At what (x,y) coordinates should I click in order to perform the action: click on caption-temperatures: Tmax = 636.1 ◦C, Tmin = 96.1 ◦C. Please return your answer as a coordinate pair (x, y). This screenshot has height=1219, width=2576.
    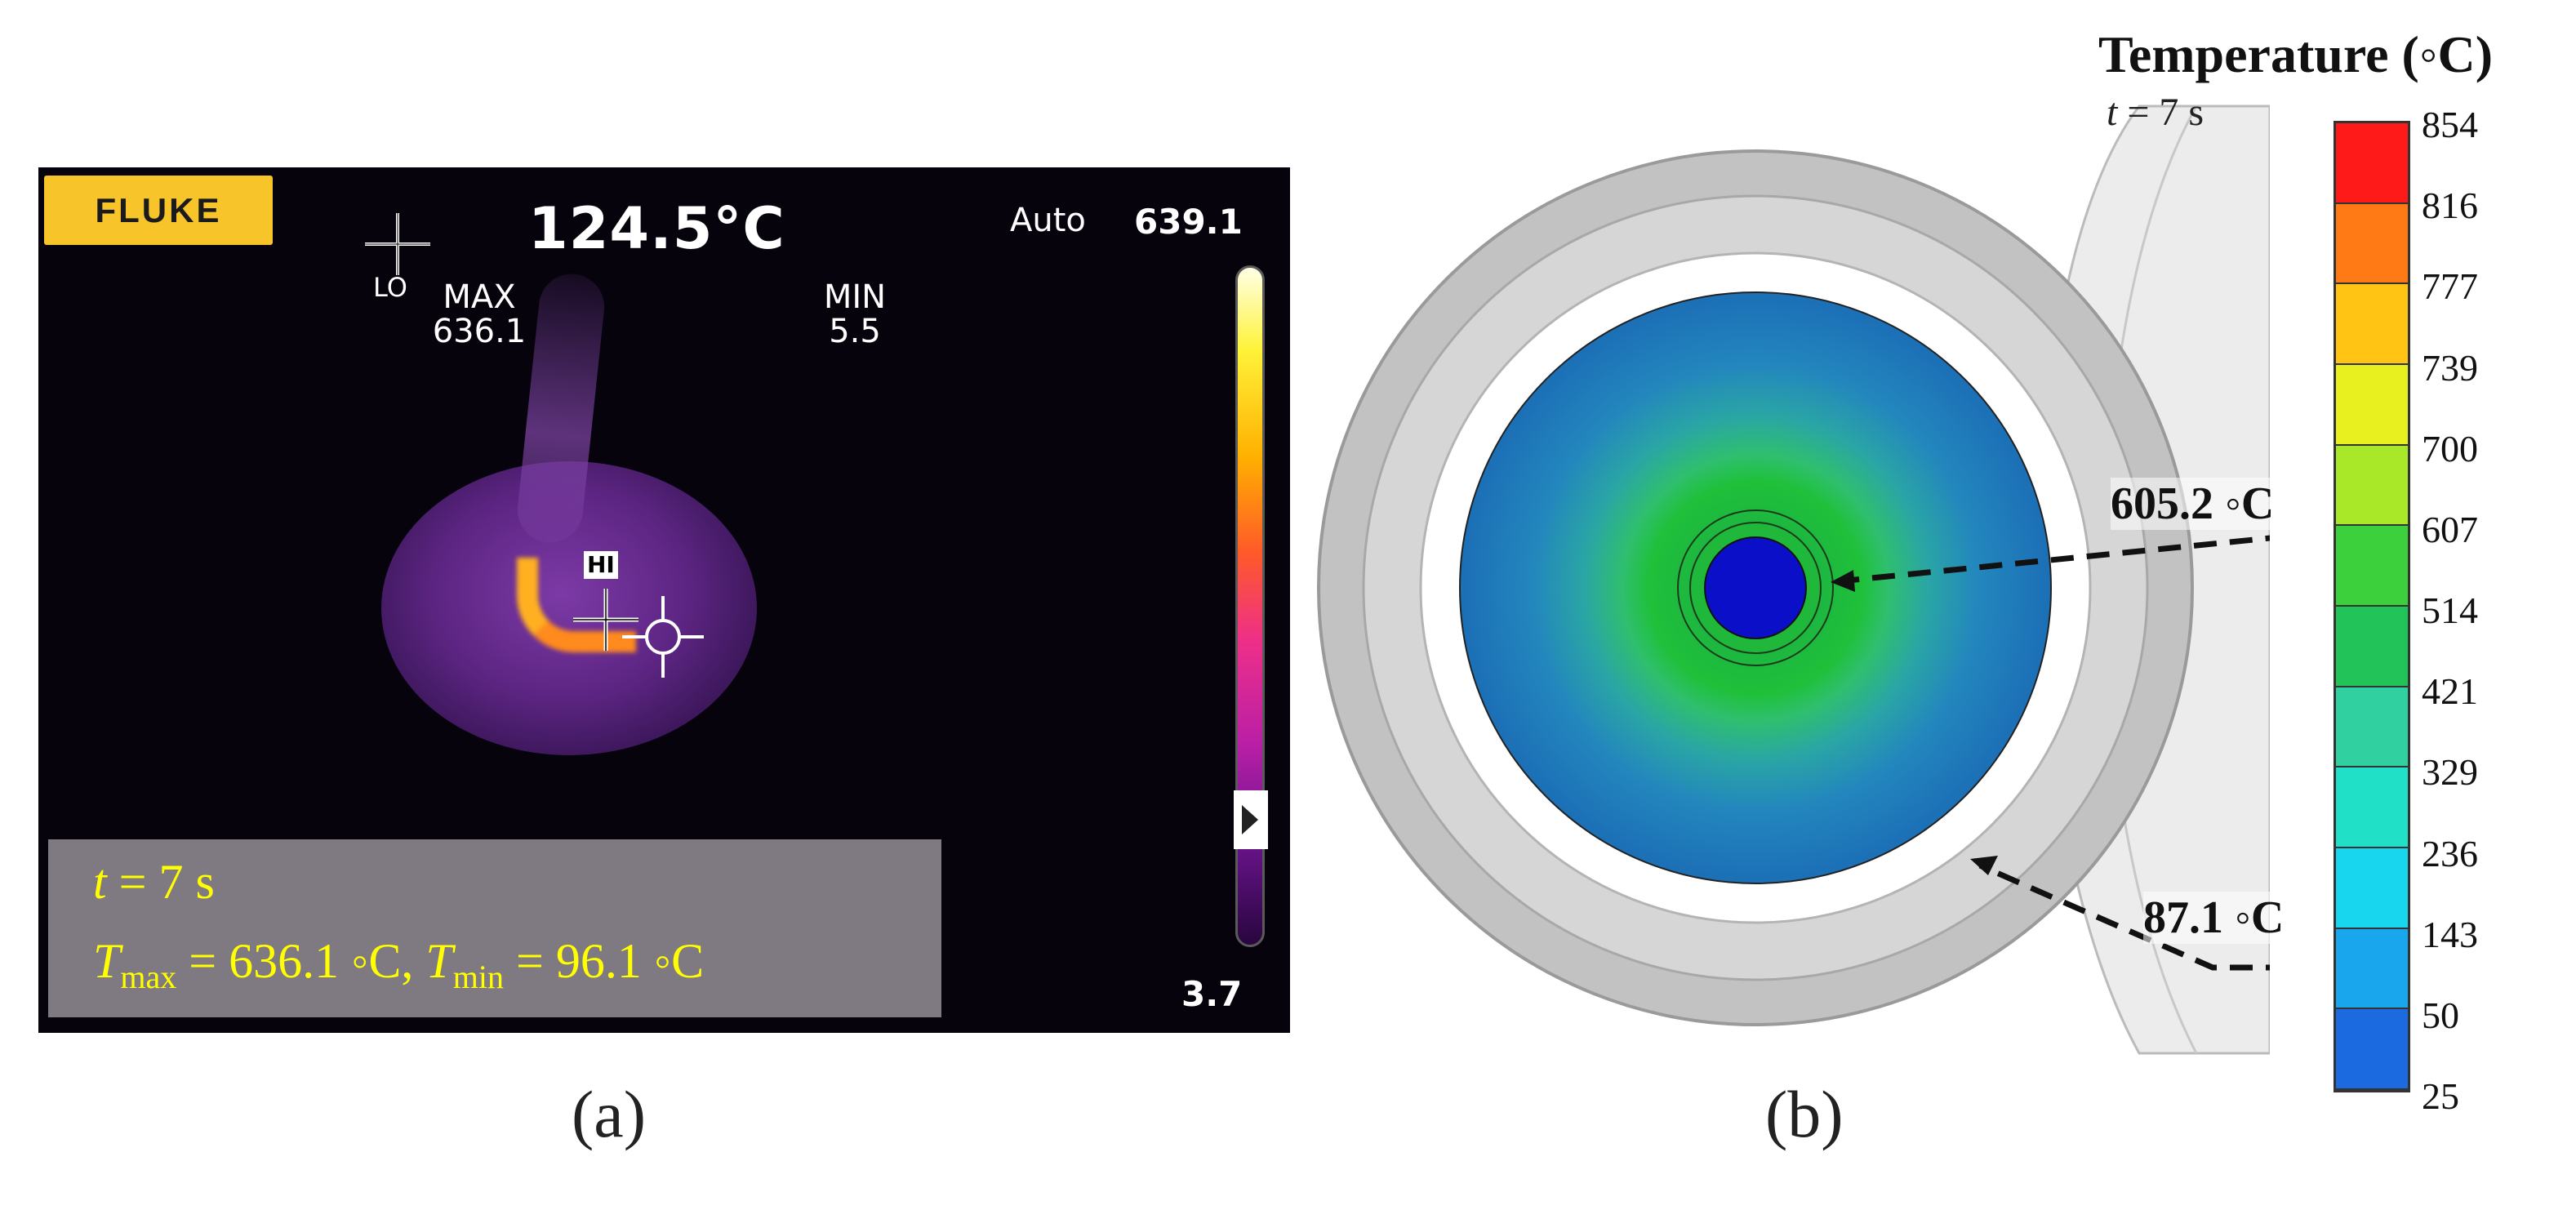
    Looking at the image, I should click on (399, 964).